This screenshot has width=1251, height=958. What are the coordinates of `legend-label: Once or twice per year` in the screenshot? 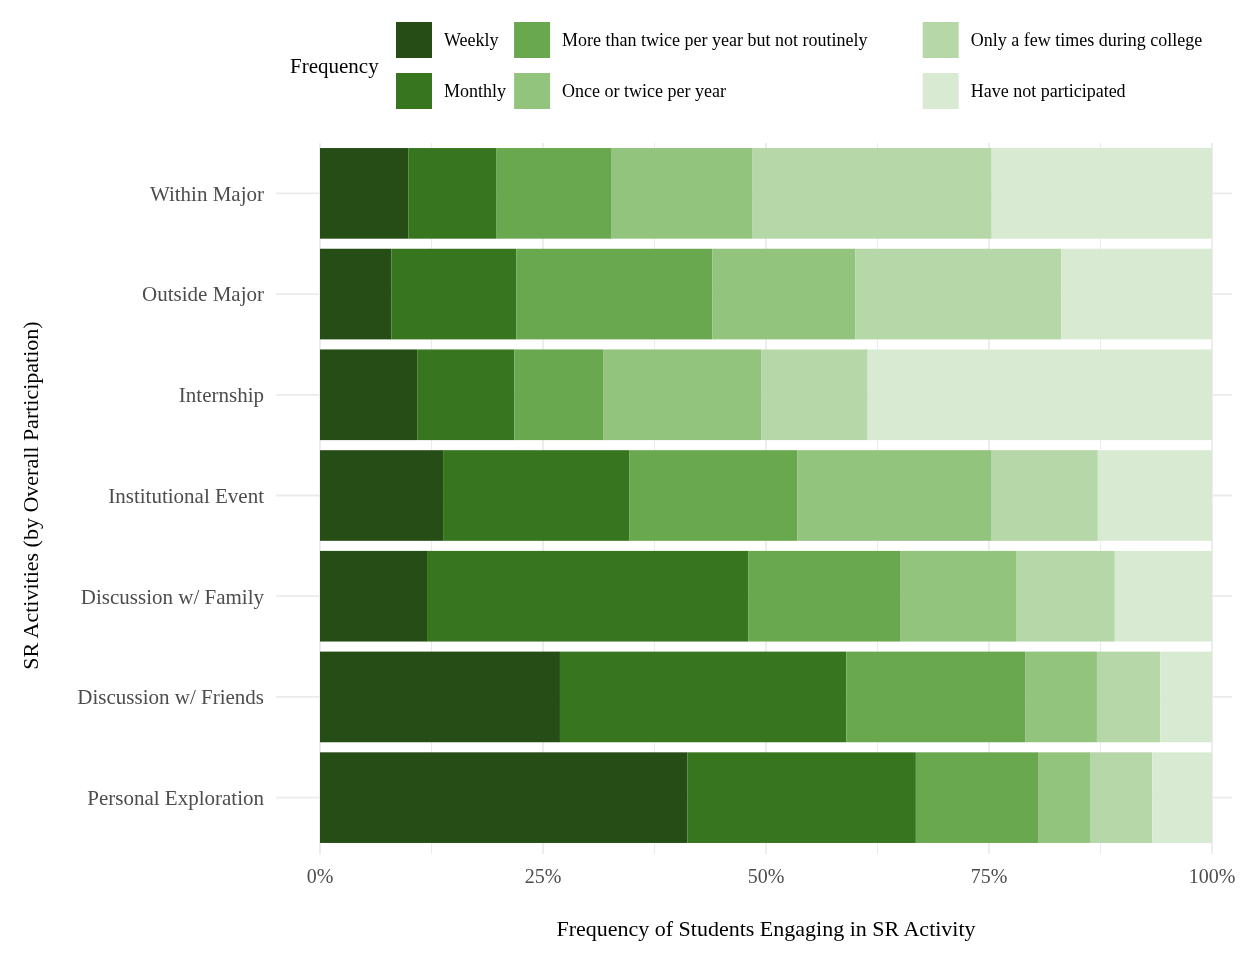 It's located at (644, 91).